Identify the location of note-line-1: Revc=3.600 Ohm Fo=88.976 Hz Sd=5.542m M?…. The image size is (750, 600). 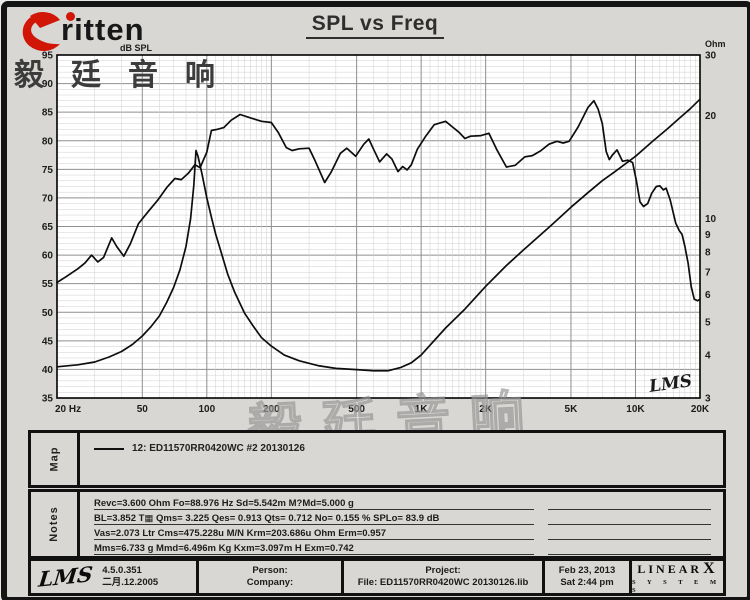
(314, 504).